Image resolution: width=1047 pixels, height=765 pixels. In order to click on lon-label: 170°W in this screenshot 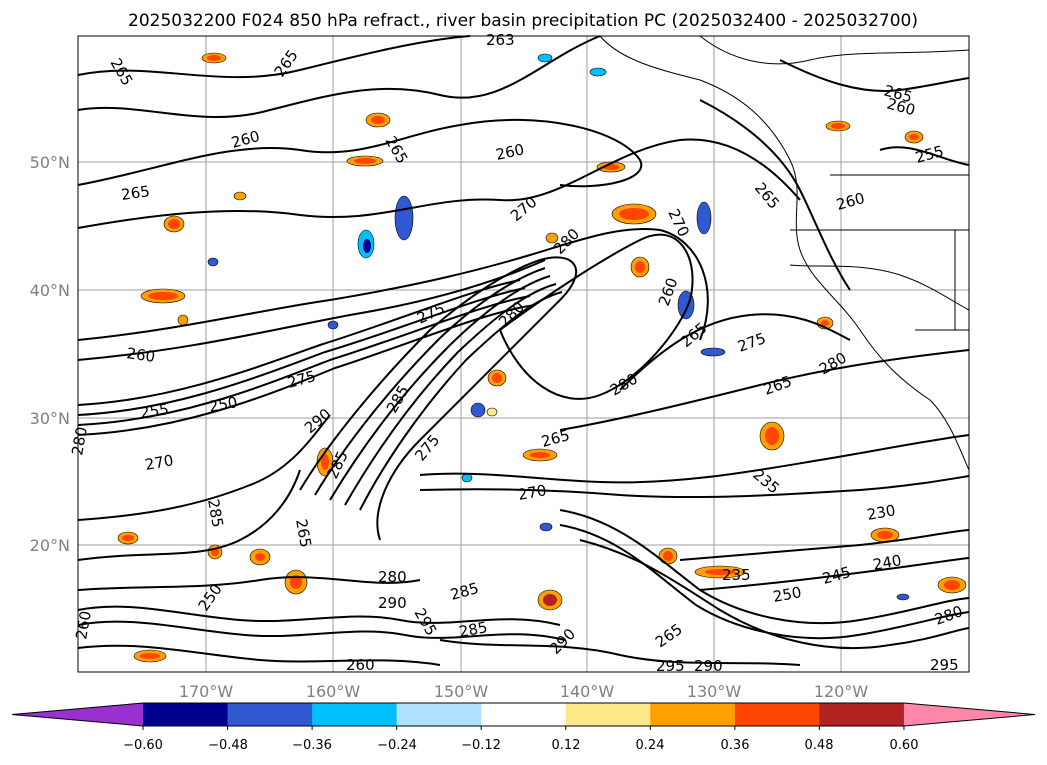, I will do `click(206, 691)`.